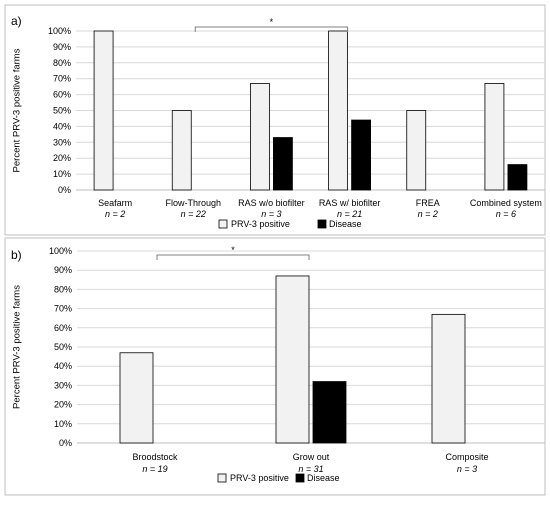 The width and height of the screenshot is (550, 505). Describe the element at coordinates (193, 214) in the screenshot. I see `sample-size-label: n = 22` at that location.